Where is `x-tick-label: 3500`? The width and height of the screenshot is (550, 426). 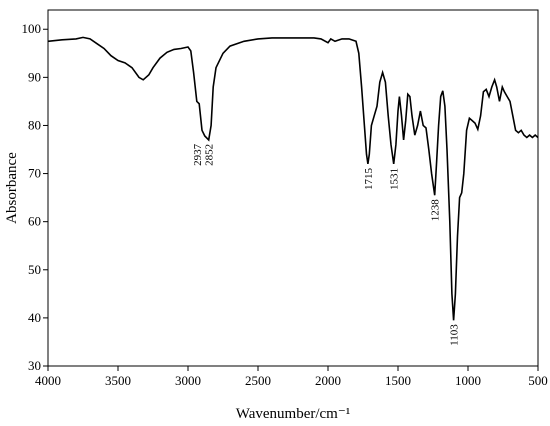
x-tick-label: 3500 is located at coordinates (118, 380).